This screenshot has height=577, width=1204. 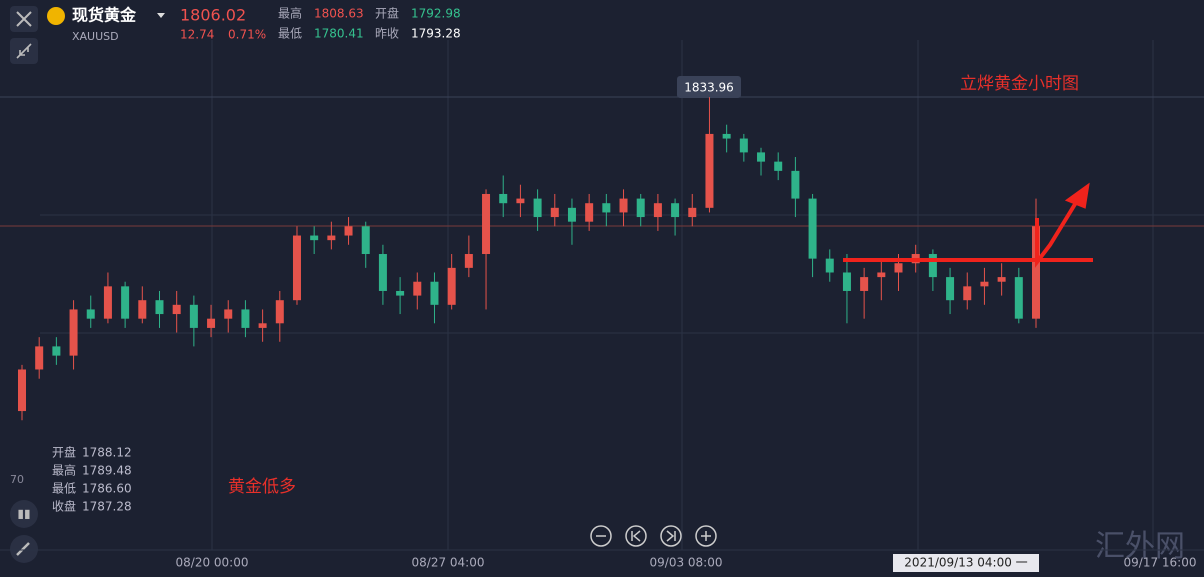 I want to click on indicator-icon: ▮▮, so click(x=23, y=514).